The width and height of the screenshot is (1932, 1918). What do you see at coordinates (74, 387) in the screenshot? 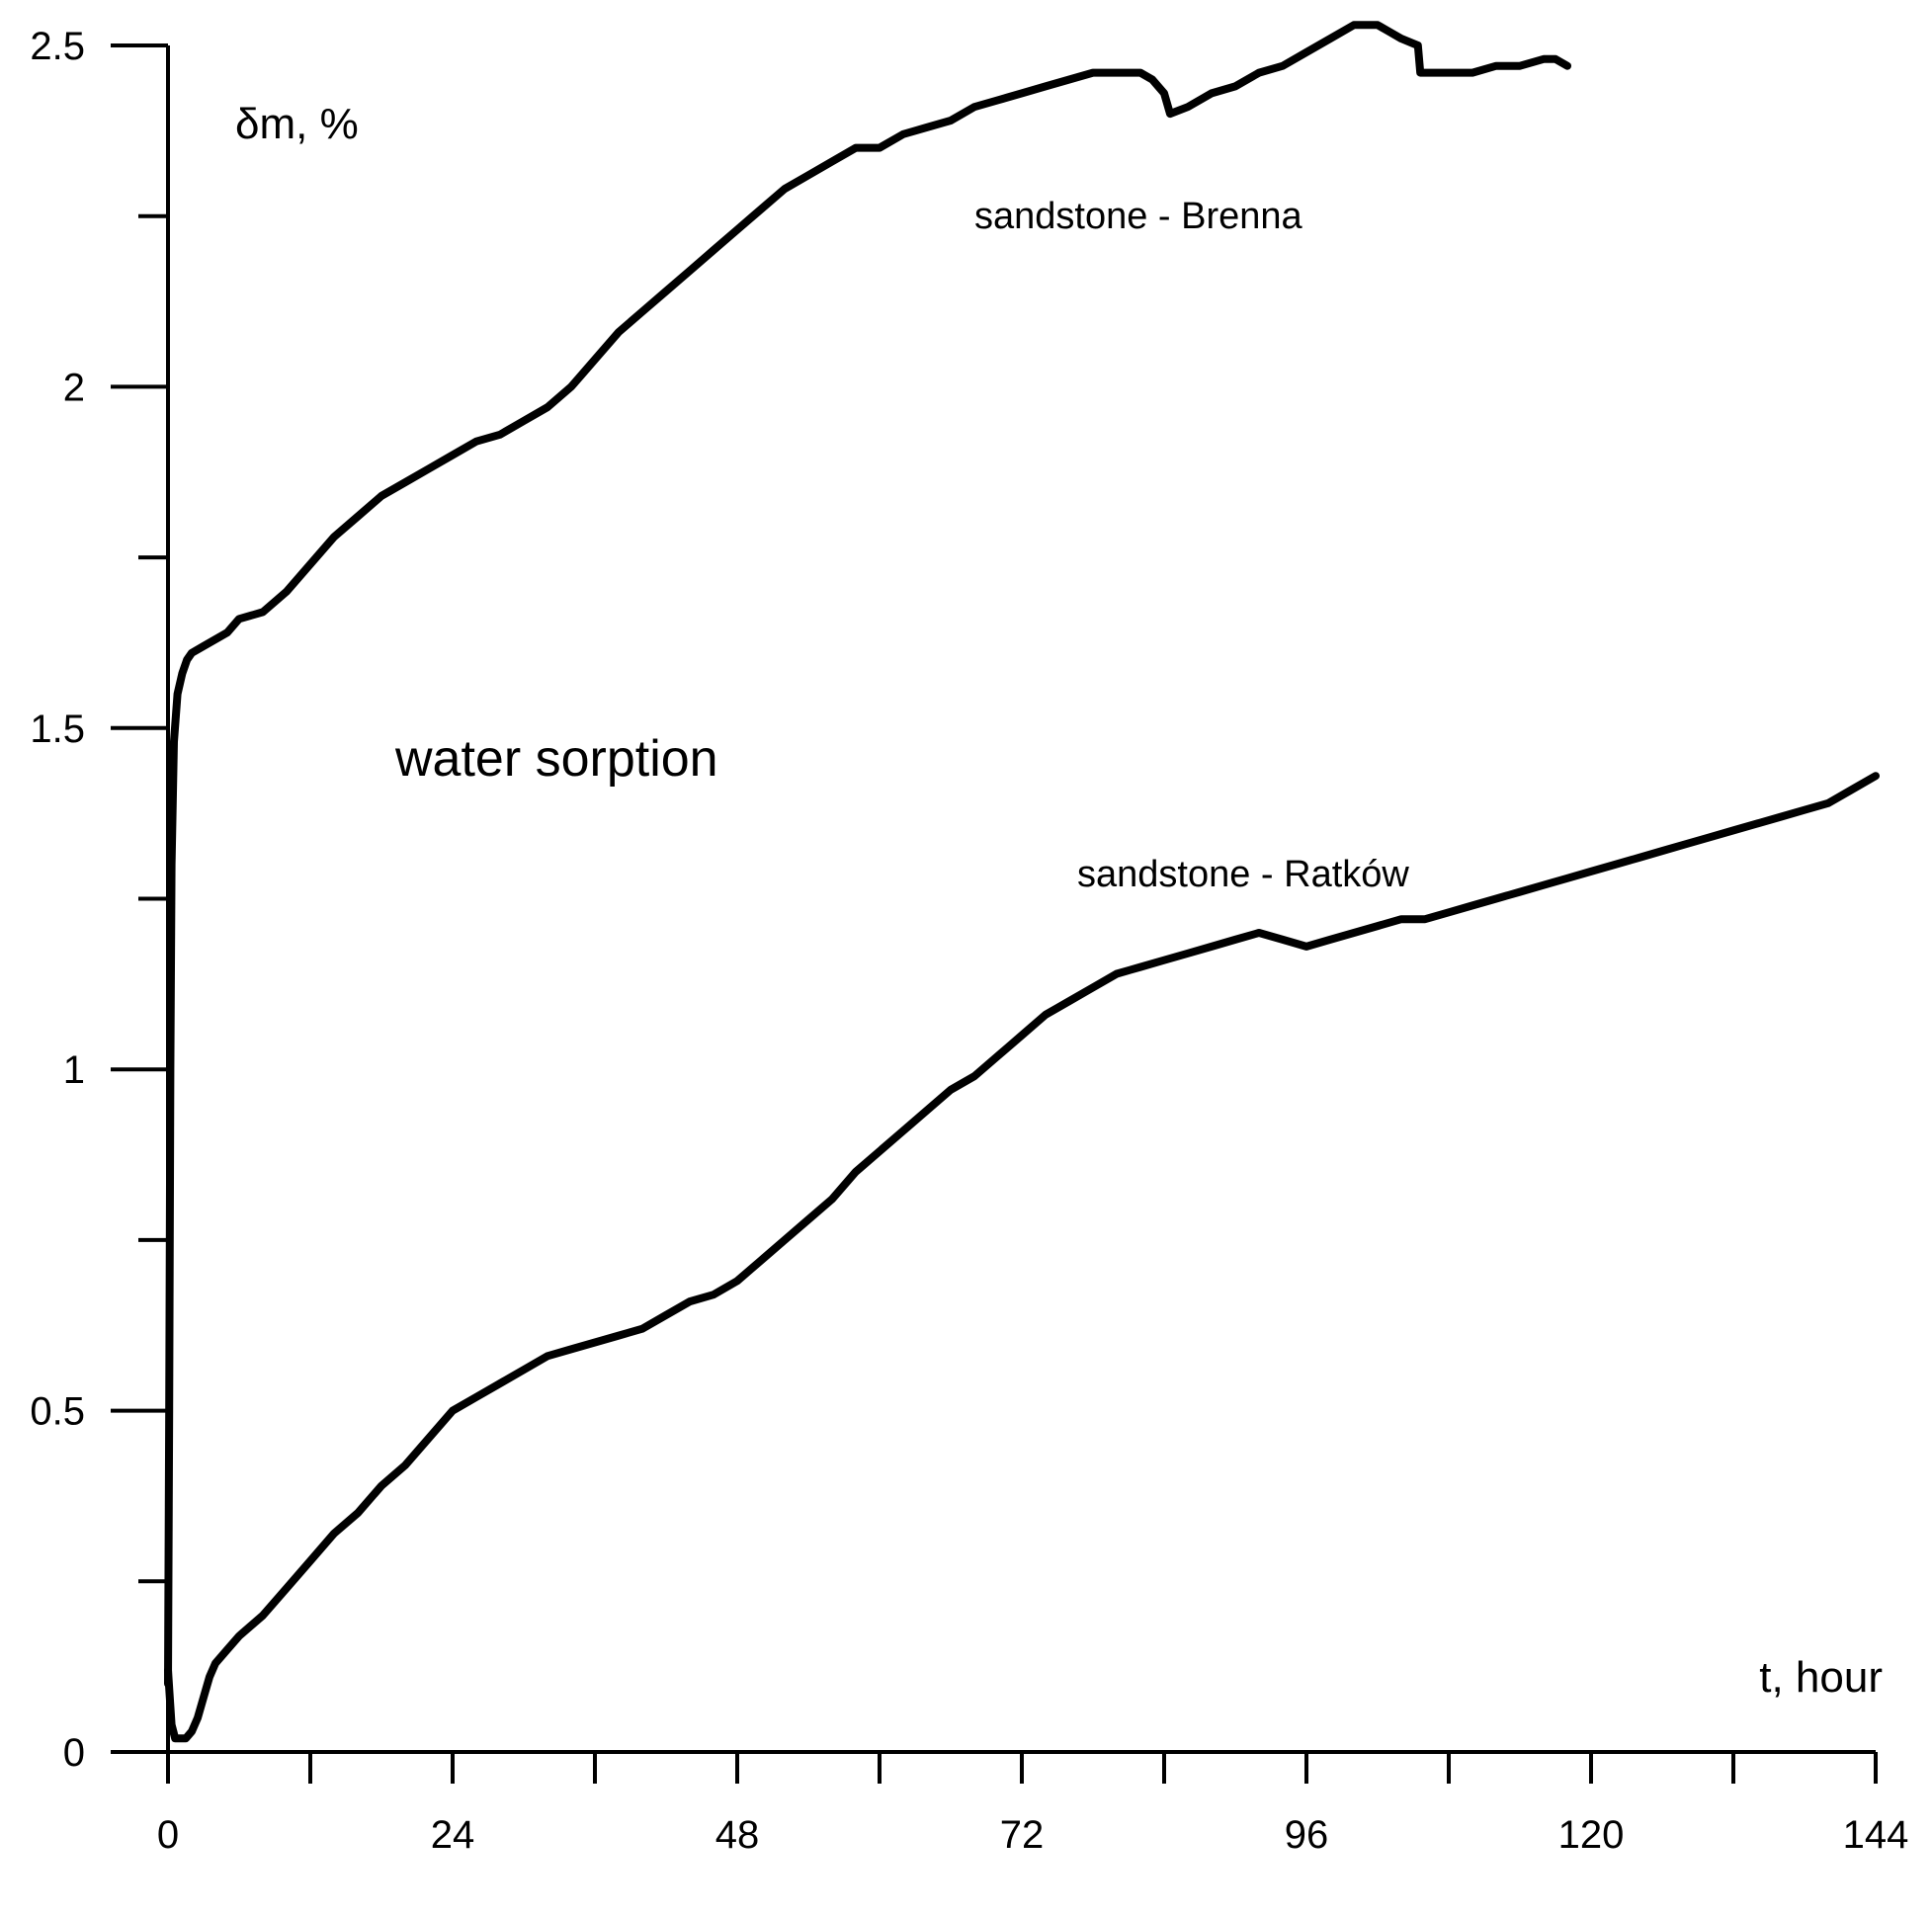
I see `y-tick-label: 2` at bounding box center [74, 387].